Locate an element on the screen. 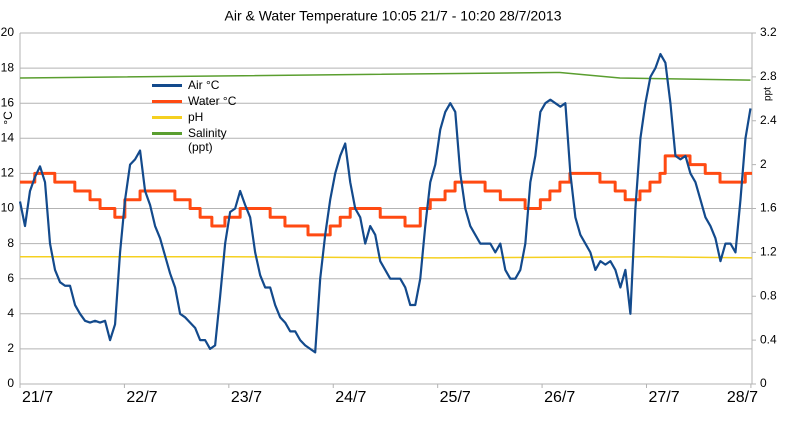  x-tick-label: 24/7 is located at coordinates (350, 397).